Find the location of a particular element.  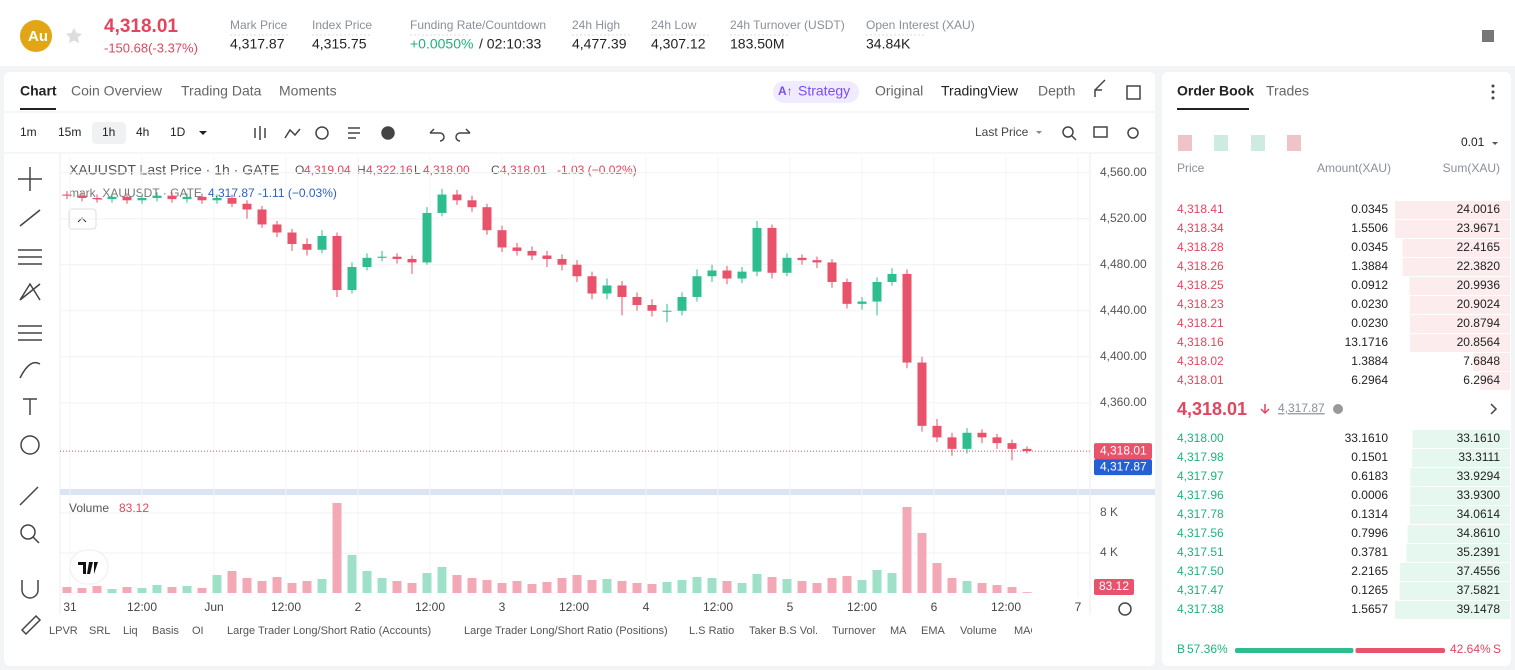

chart-tab: Moments is located at coordinates (308, 91).